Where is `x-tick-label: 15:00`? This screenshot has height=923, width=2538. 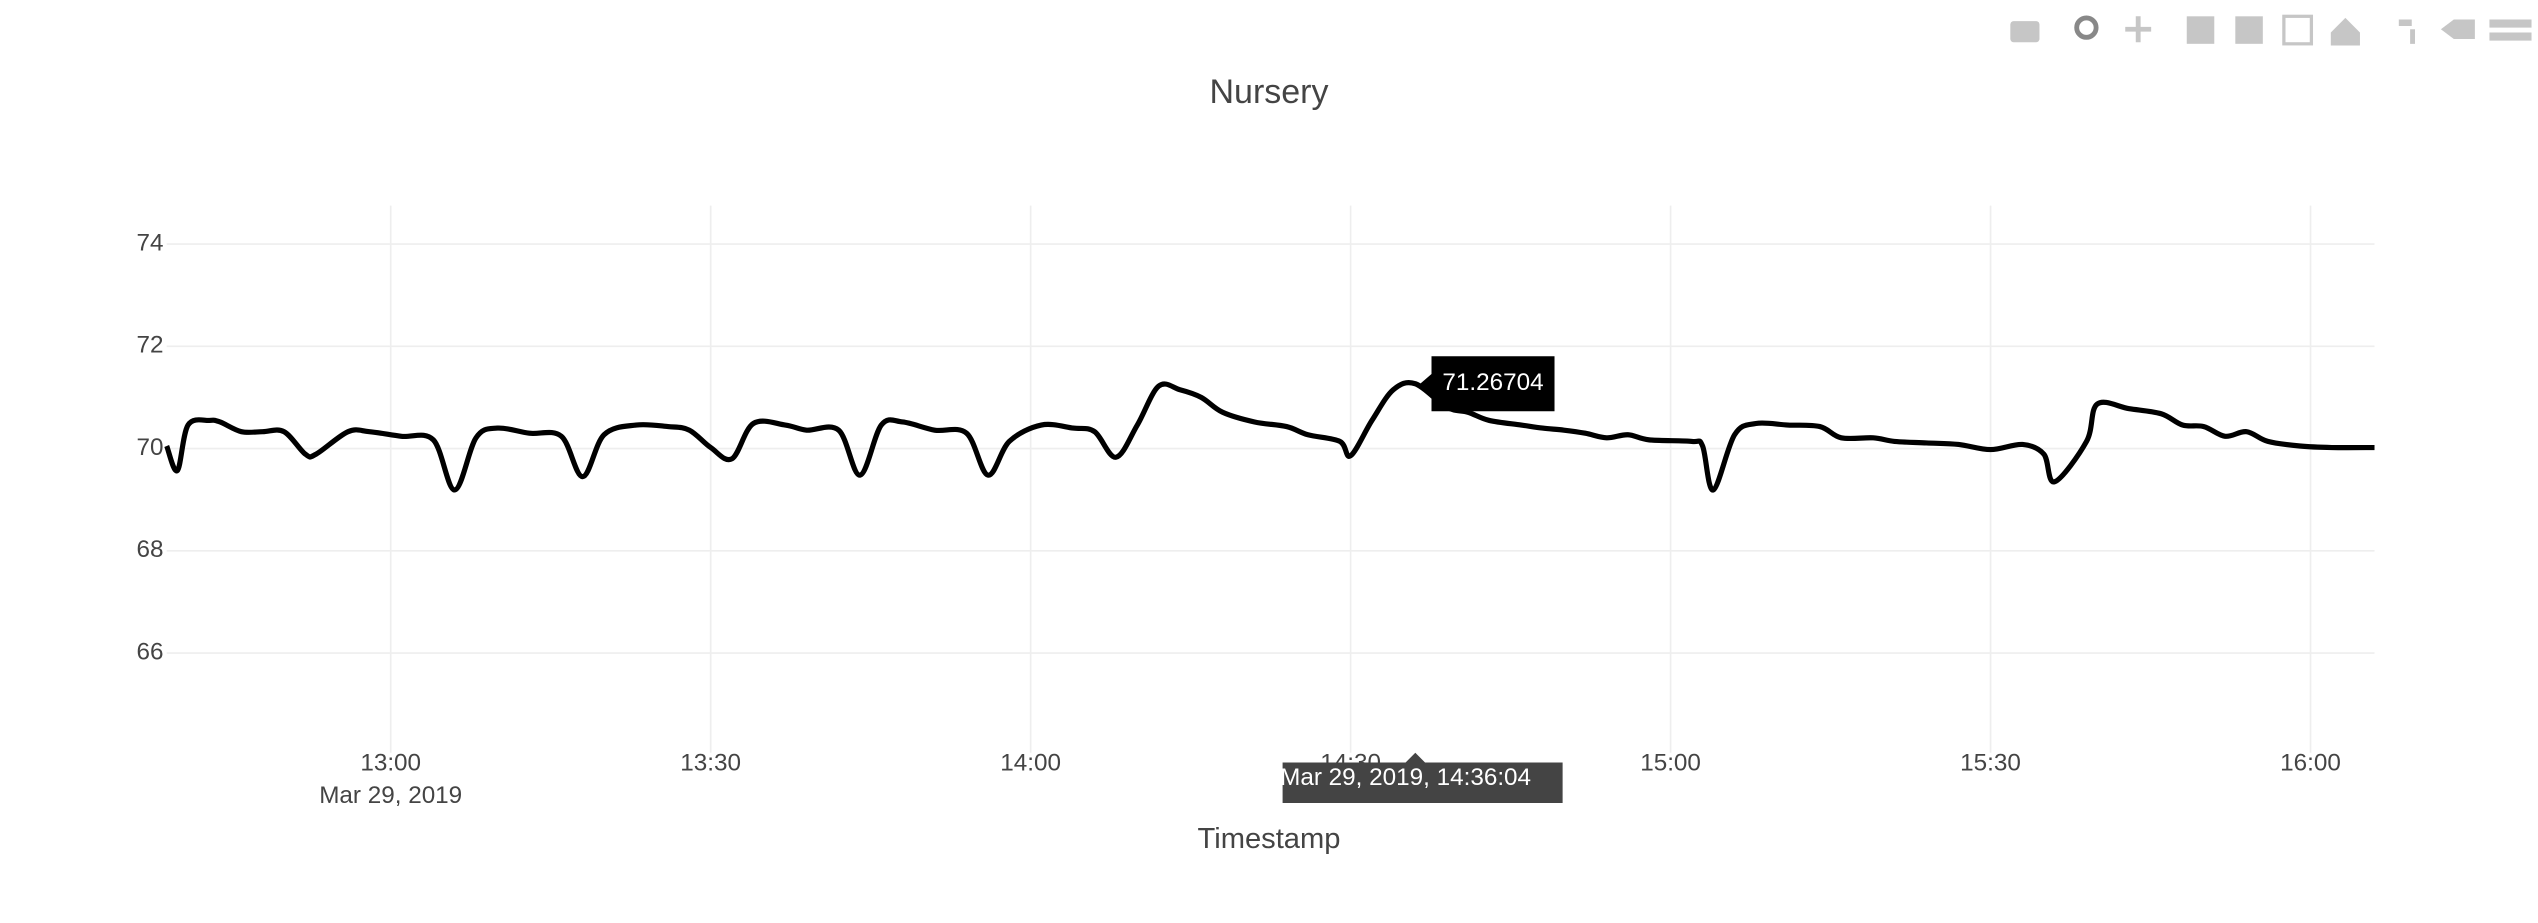 x-tick-label: 15:00 is located at coordinates (1670, 763).